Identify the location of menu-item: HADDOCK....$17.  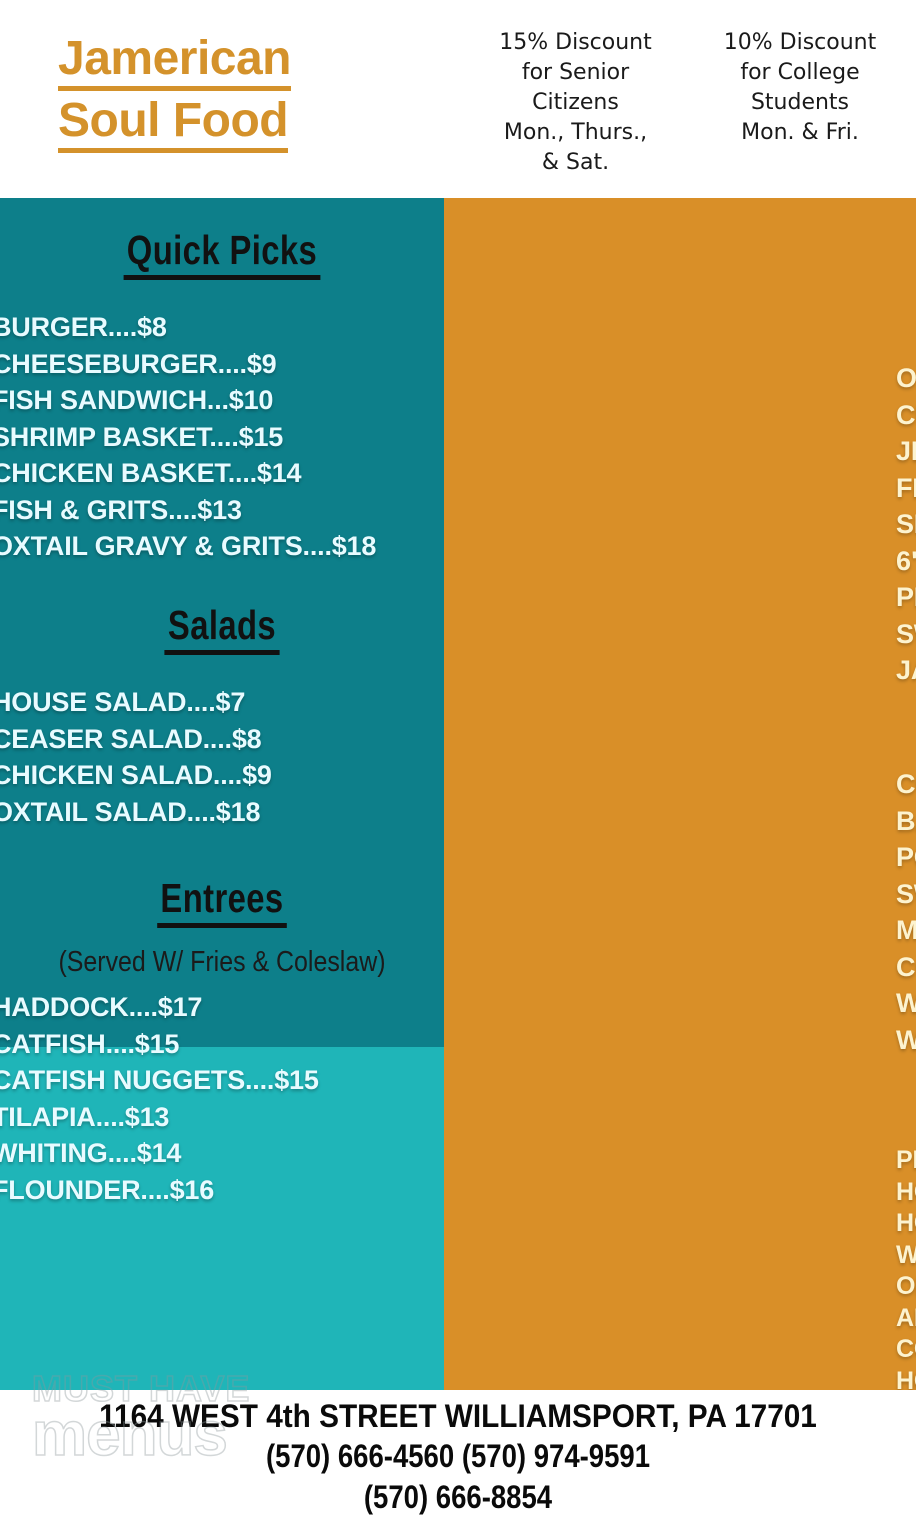
(101, 1007).